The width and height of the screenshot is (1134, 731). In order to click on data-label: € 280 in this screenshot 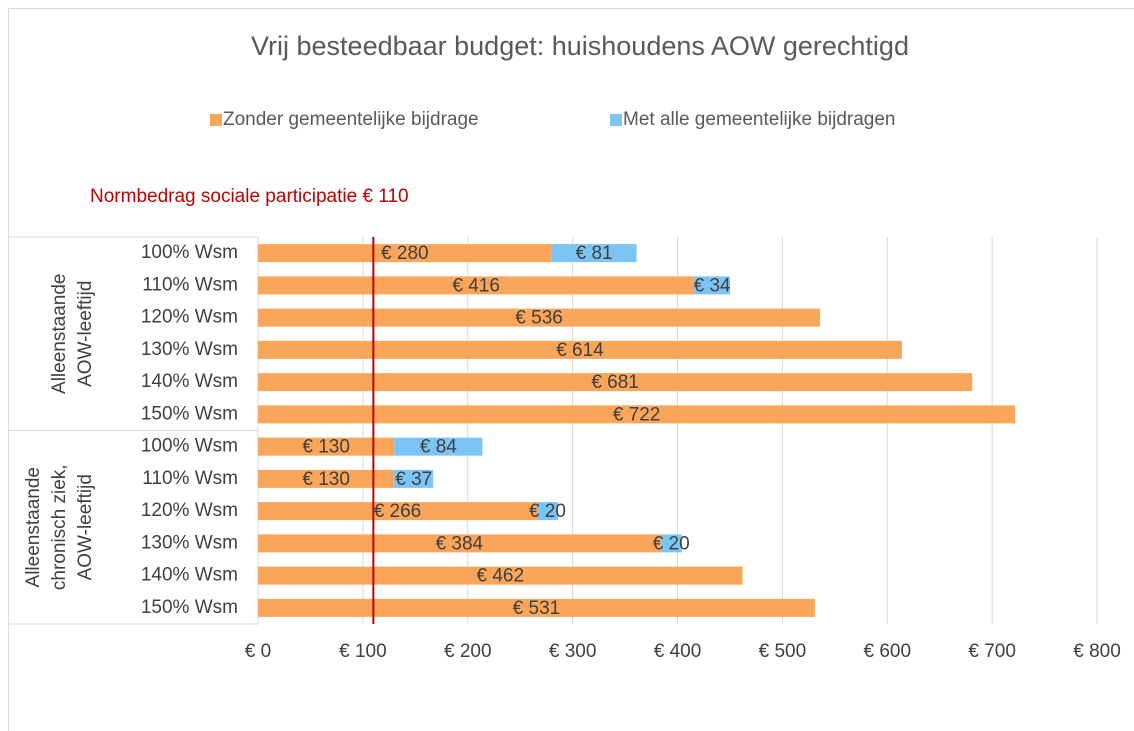, I will do `click(405, 253)`.